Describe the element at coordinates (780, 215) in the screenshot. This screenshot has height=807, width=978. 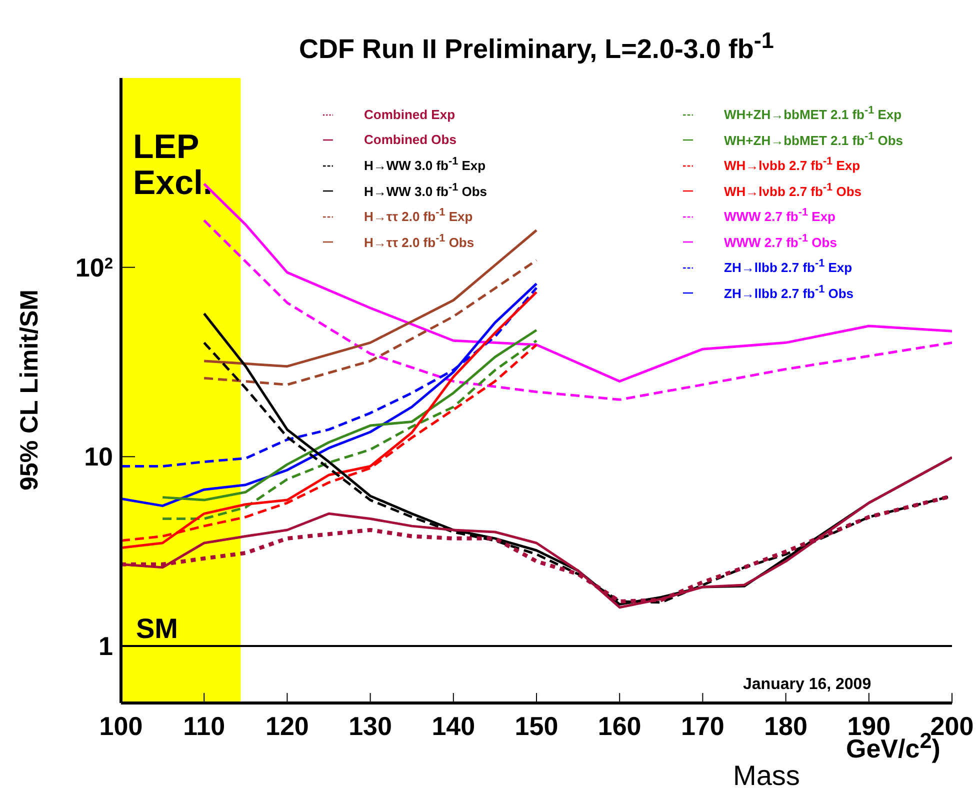
I see `legend-label: WWW 2.7 fb$^{-1}$ Exp` at that location.